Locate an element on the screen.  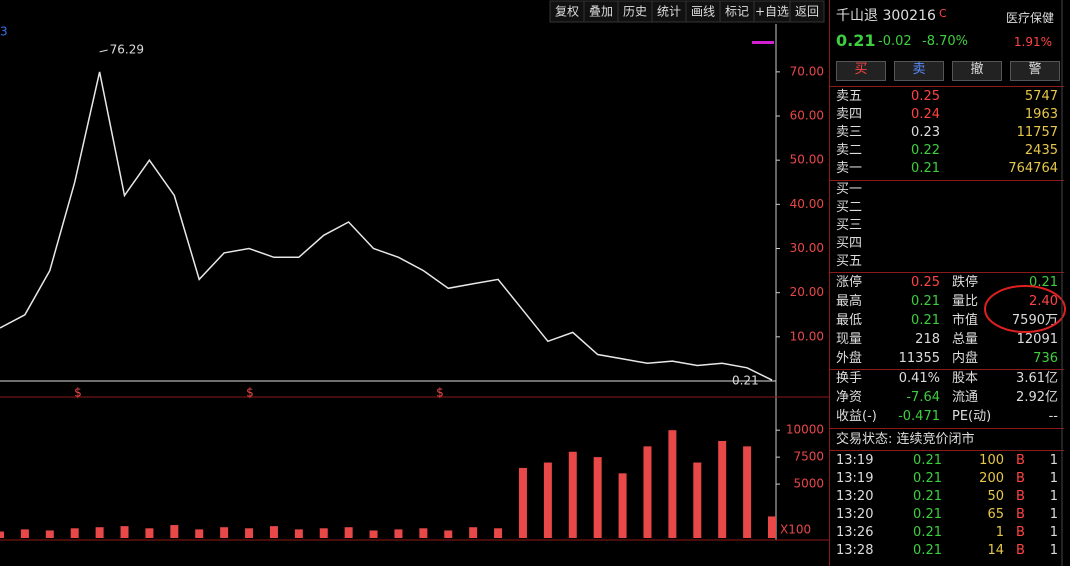
toolbar-label: 返回 is located at coordinates (807, 12).